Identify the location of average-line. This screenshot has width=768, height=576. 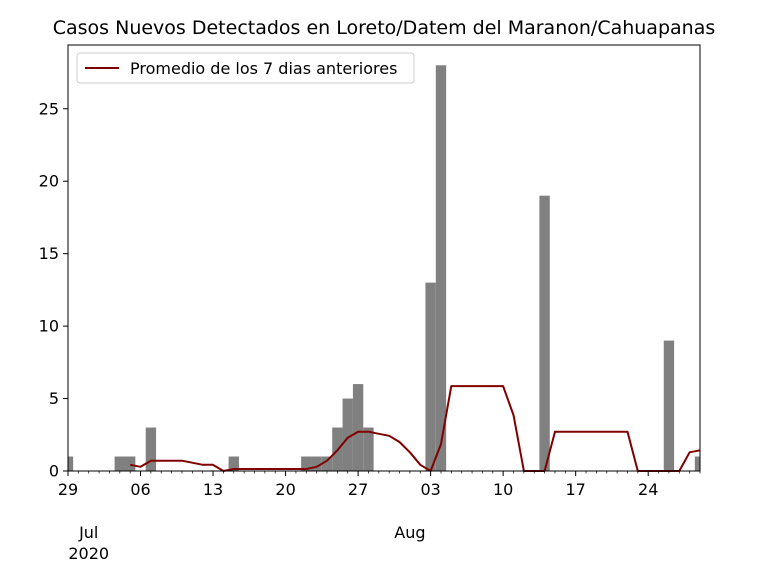
(415, 428).